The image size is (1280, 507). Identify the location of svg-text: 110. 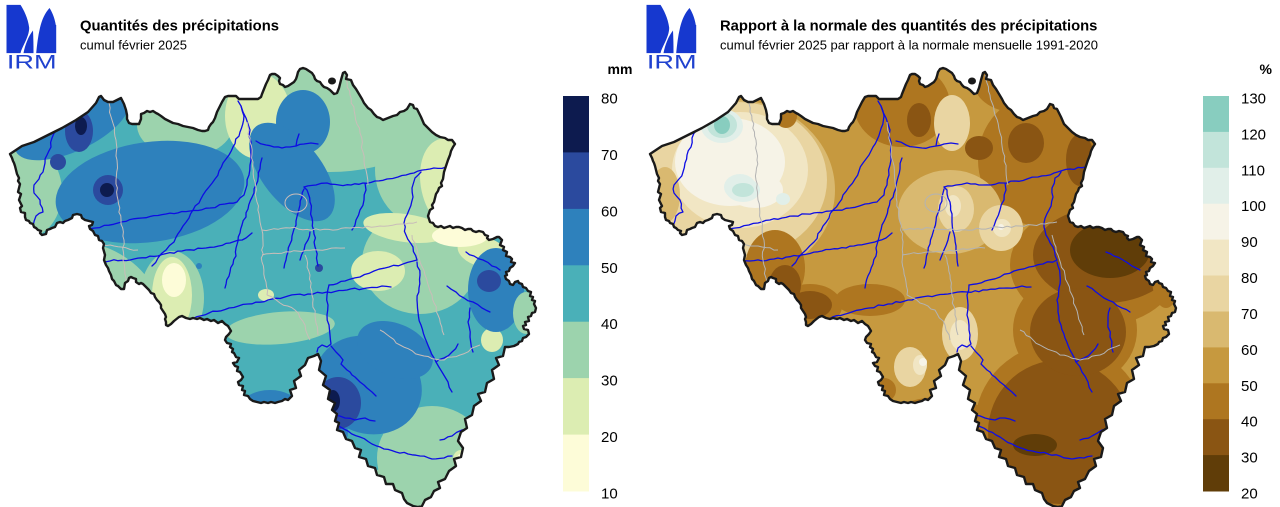
(1253, 170).